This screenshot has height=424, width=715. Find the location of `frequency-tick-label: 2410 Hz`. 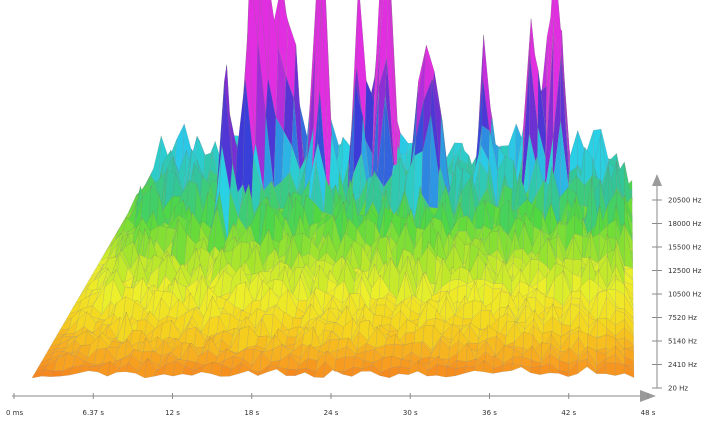

frequency-tick-label: 2410 Hz is located at coordinates (682, 365).